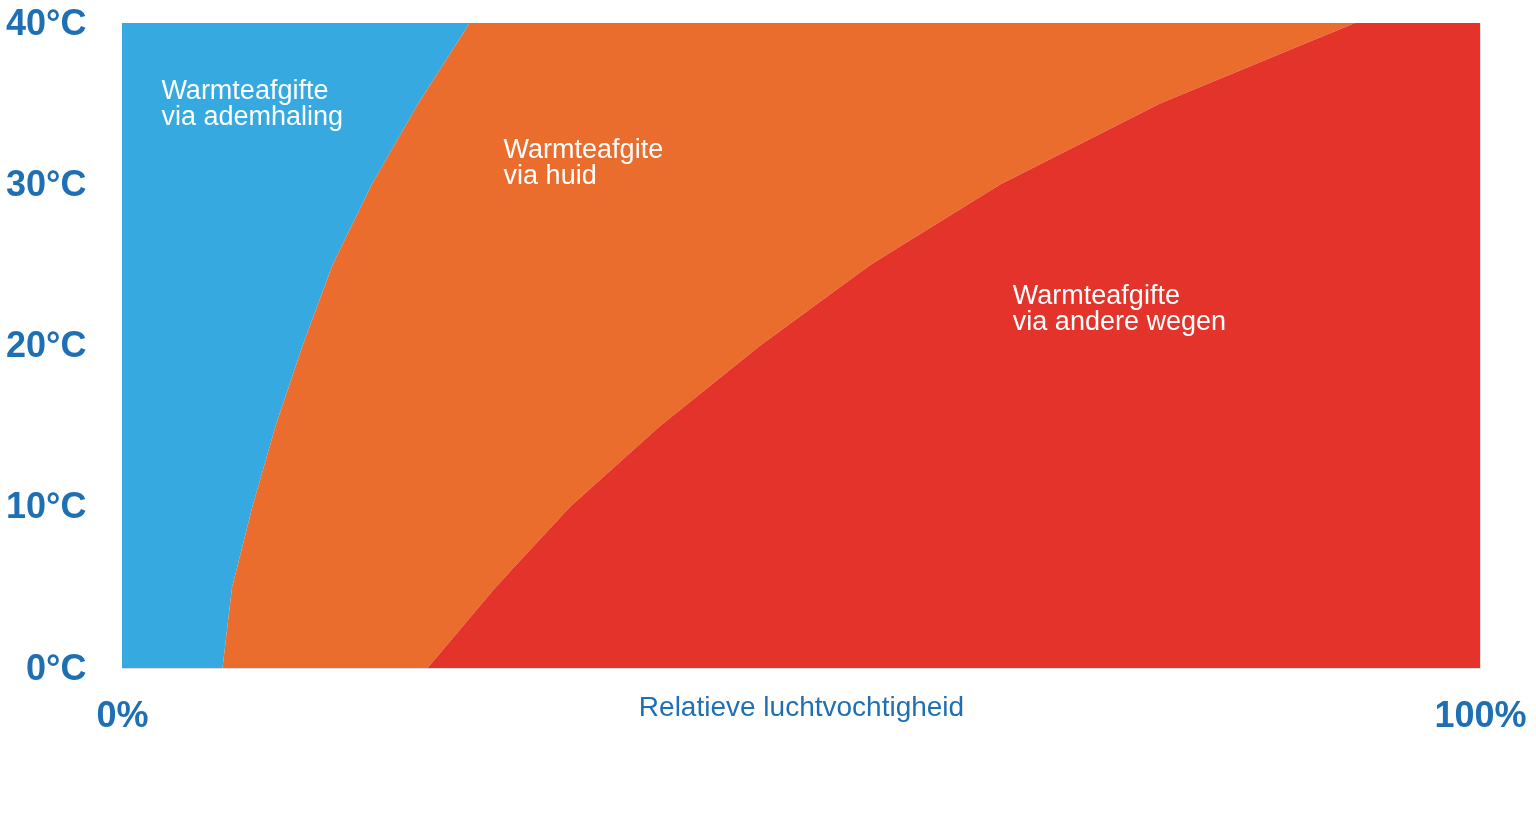  What do you see at coordinates (56, 667) in the screenshot?
I see `y-tick-label: 0°C` at bounding box center [56, 667].